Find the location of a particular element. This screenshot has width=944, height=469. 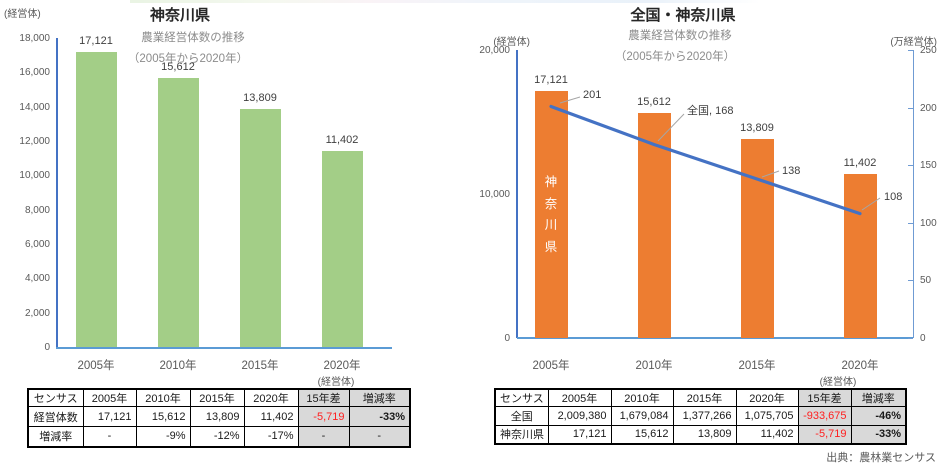

left-table-unit: (経営体) is located at coordinates (336, 382).